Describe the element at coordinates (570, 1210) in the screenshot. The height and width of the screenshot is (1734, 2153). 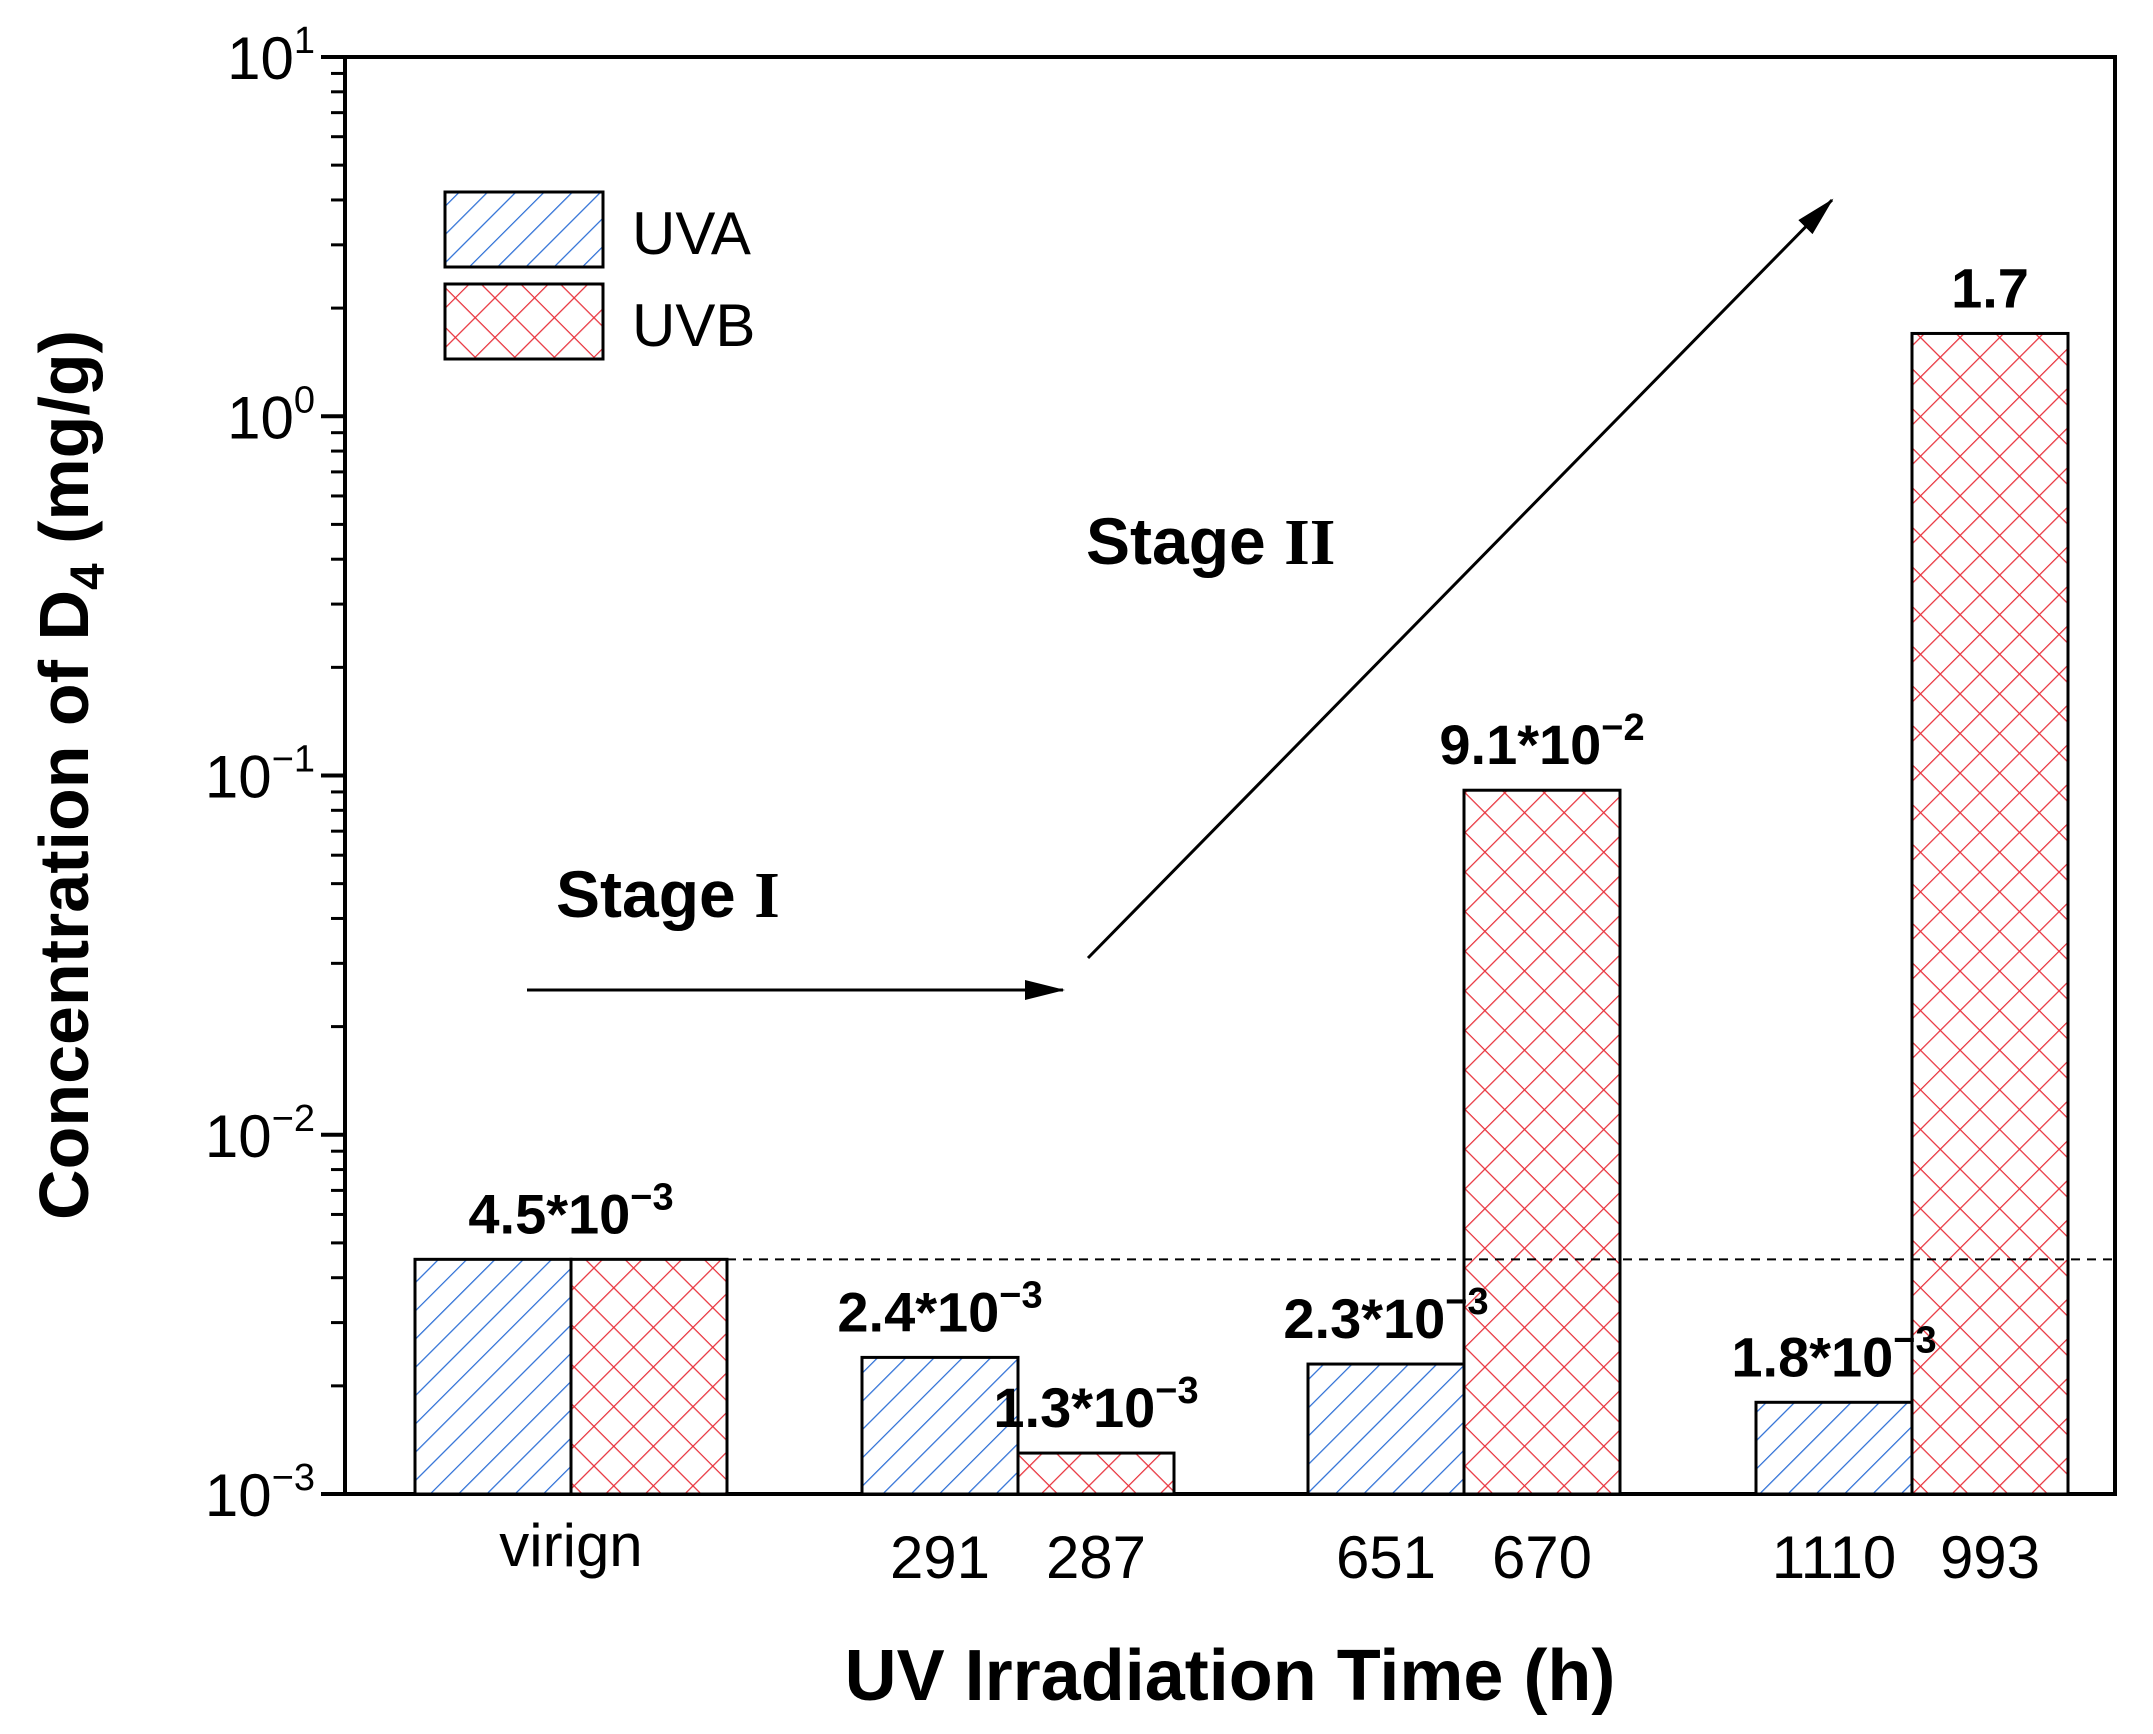
I see `value-label: 4.5*10−3` at that location.